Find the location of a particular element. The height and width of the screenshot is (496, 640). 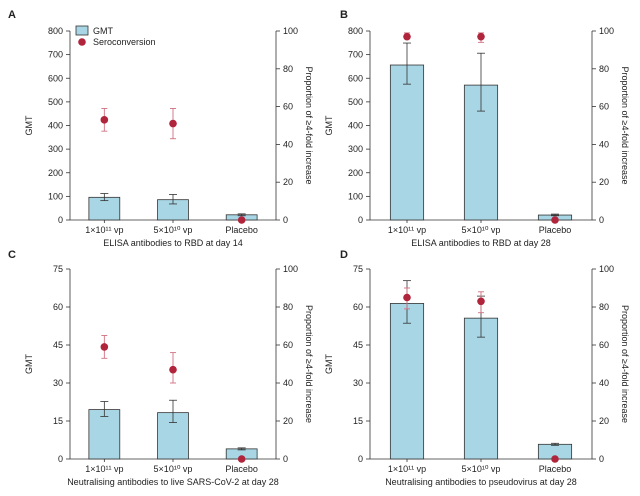

legend-seroconversion-marker is located at coordinates (82, 42).